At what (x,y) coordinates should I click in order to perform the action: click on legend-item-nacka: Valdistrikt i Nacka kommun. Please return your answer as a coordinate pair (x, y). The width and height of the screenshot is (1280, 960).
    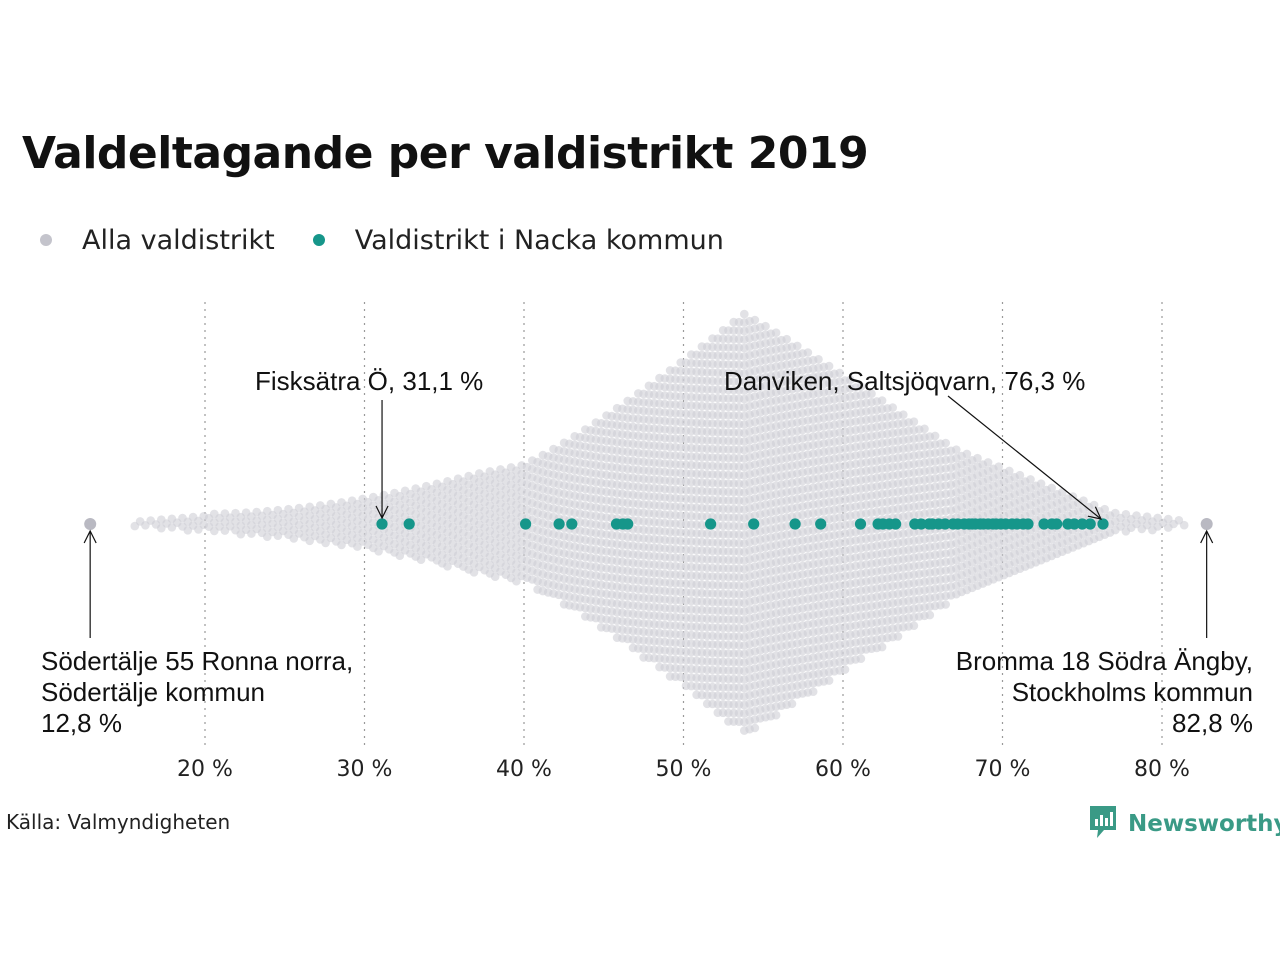
    Looking at the image, I should click on (518, 240).